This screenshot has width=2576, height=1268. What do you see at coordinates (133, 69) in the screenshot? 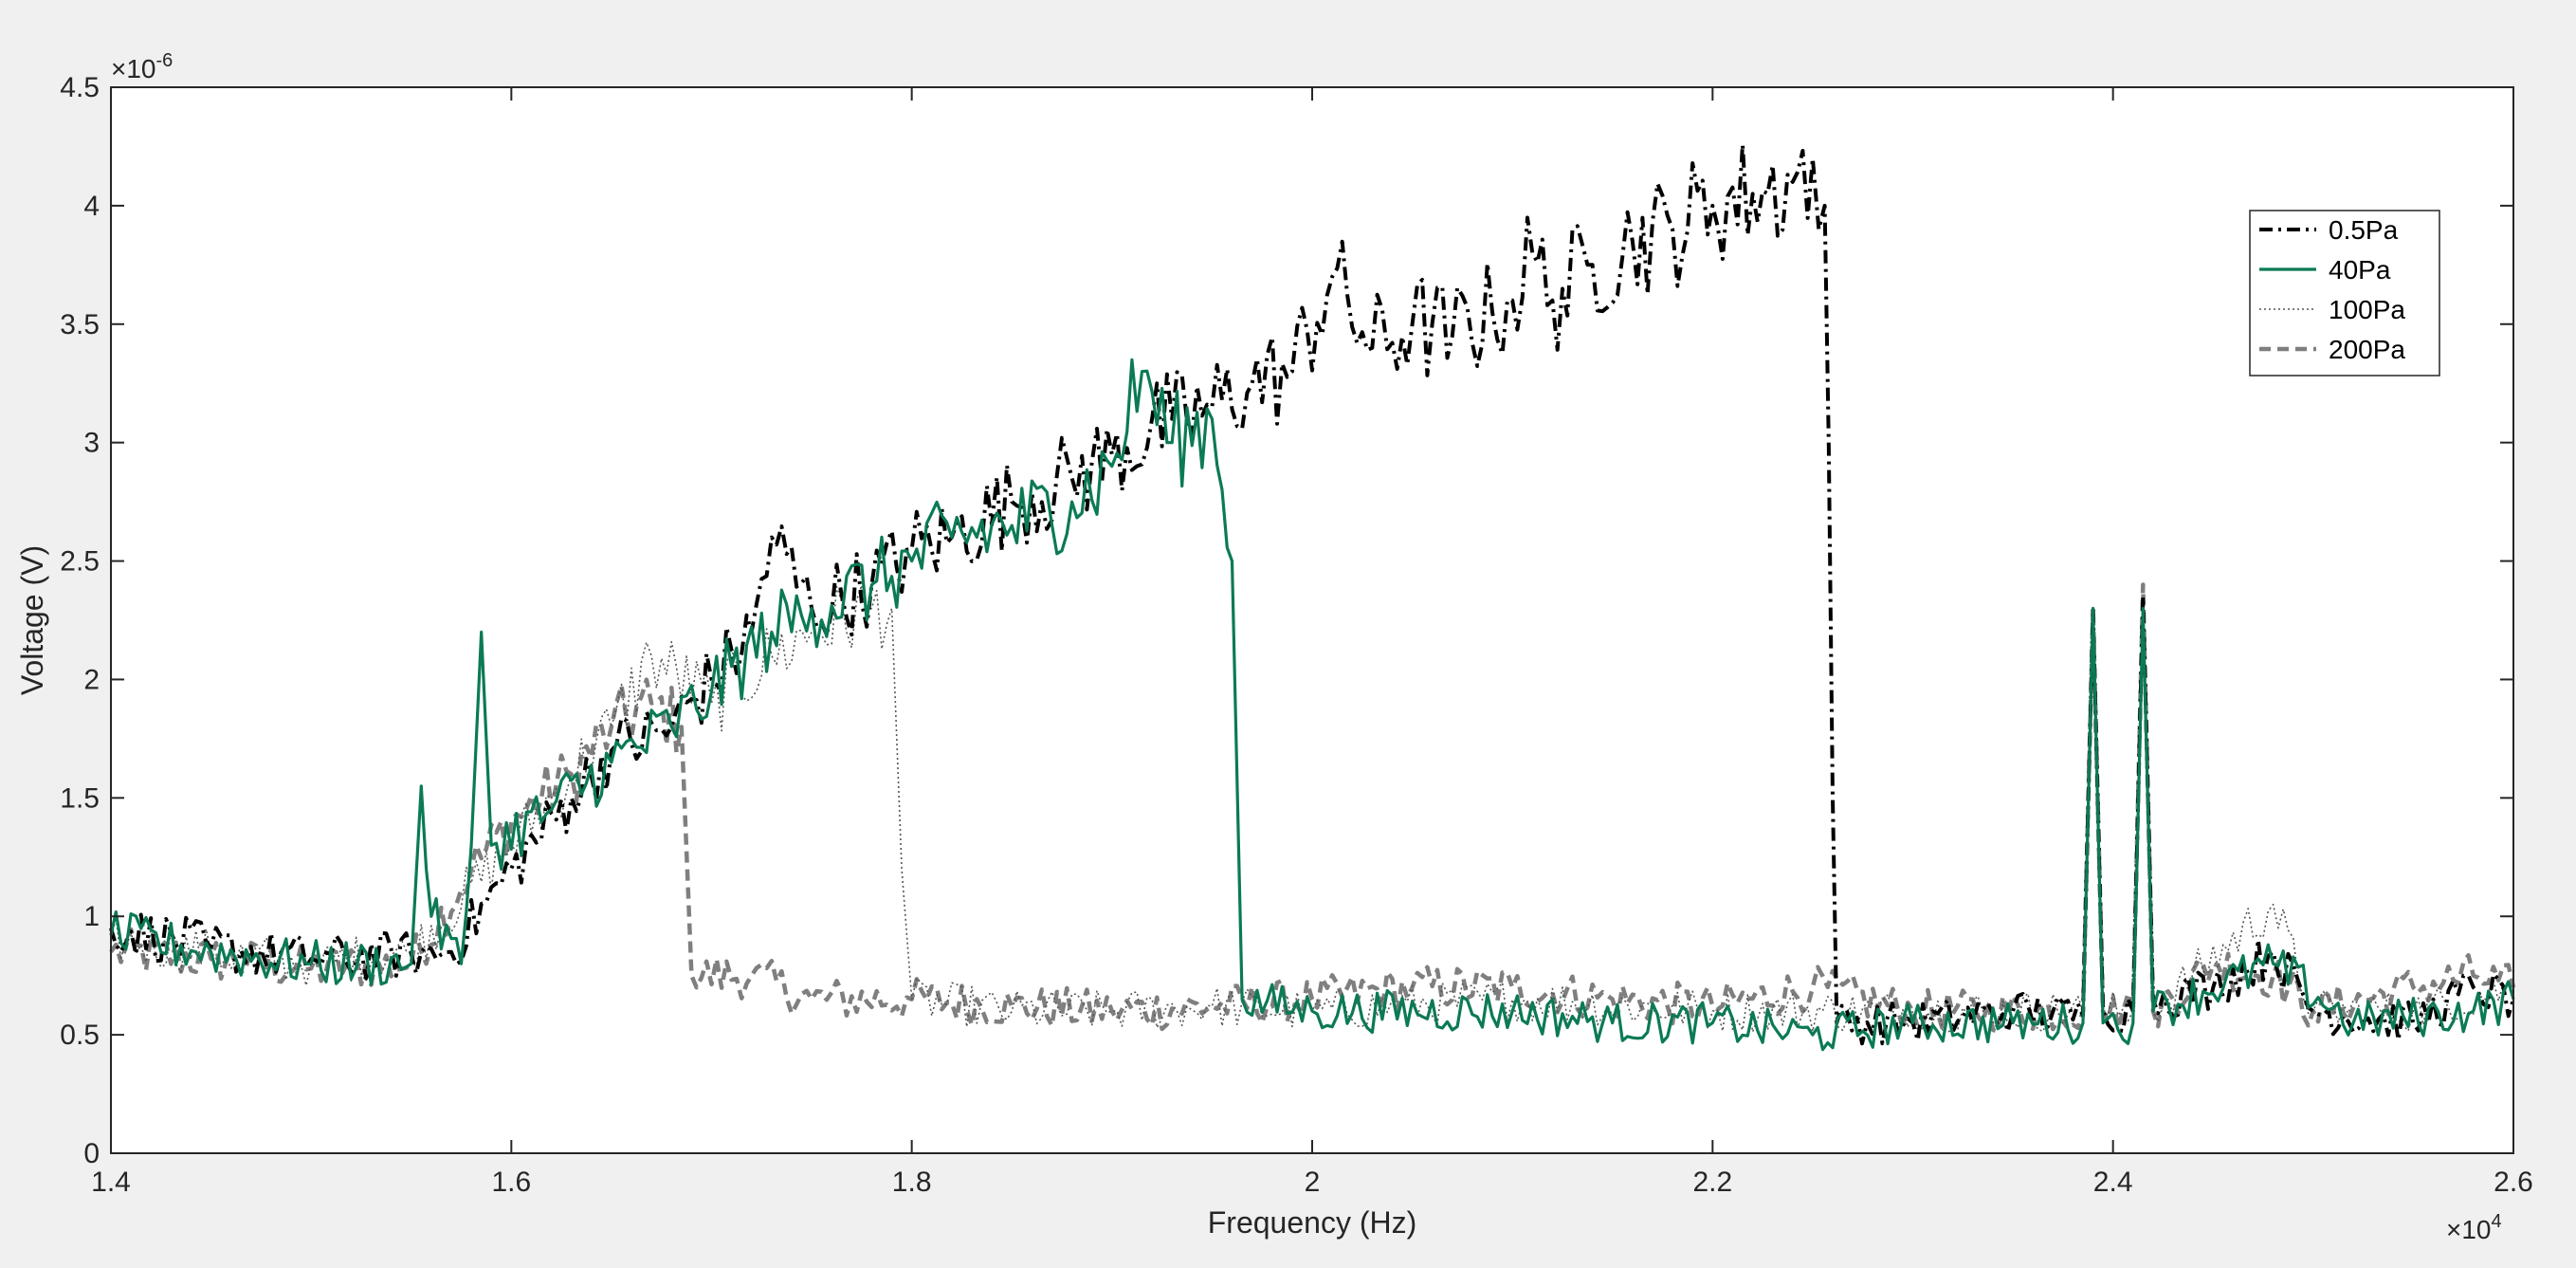
I see `y-exponent-base: ×10` at bounding box center [133, 69].